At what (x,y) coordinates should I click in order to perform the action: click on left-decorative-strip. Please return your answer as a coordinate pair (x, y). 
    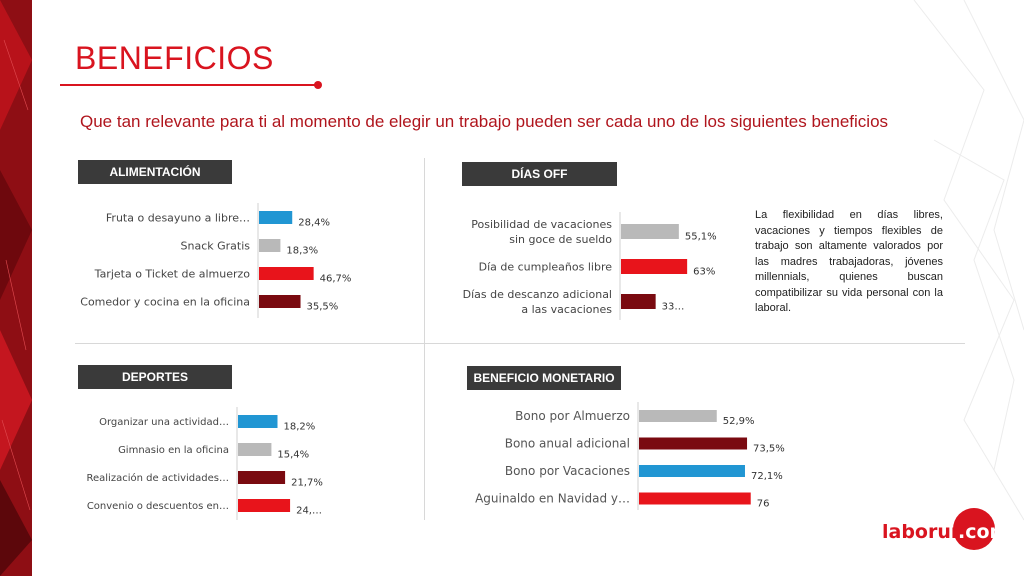
    Looking at the image, I should click on (16, 288).